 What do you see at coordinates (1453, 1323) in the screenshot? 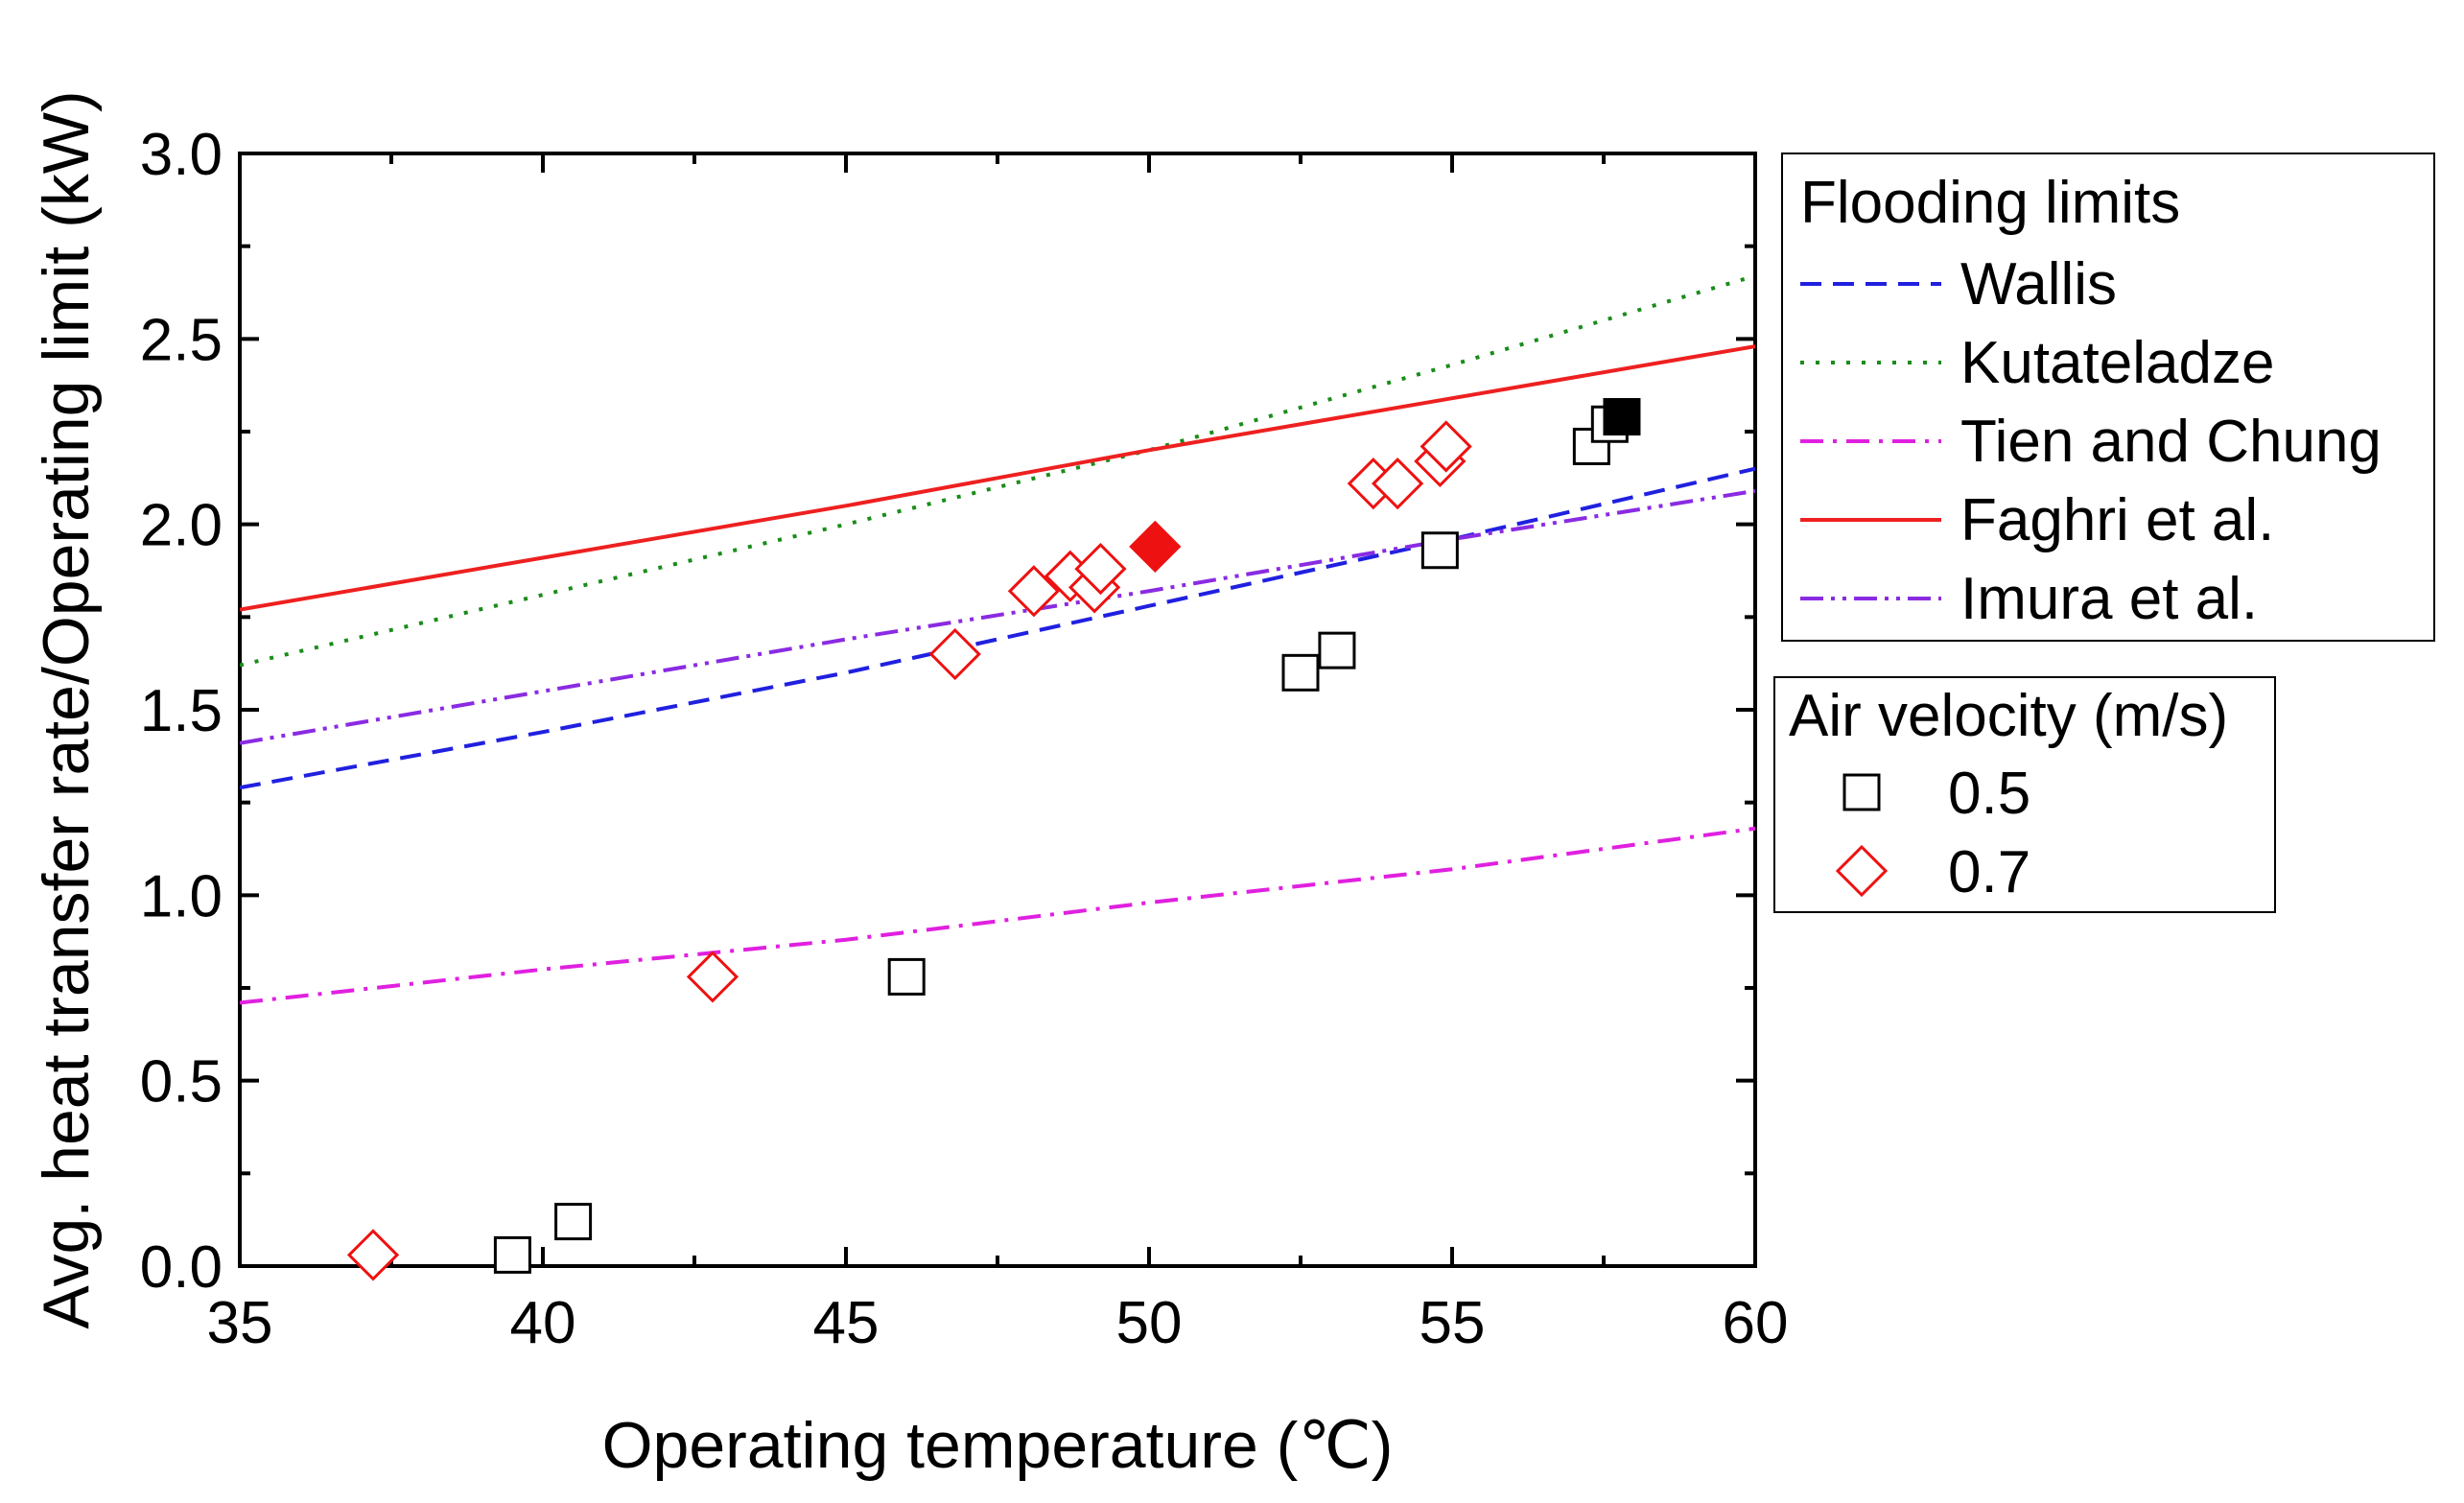
I see `x-tick-label: 55` at bounding box center [1453, 1323].